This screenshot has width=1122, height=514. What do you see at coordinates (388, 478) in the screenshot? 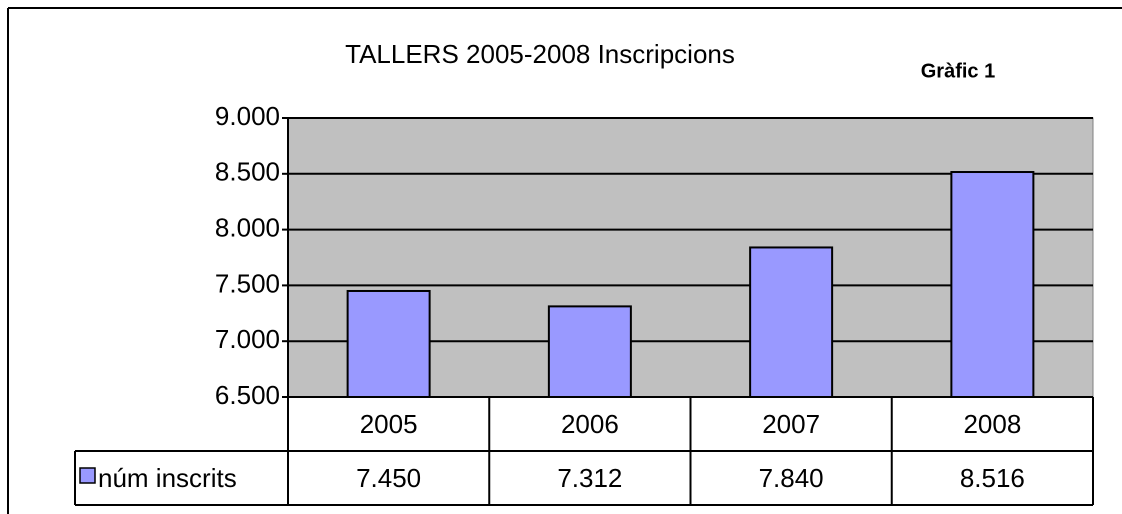
I see `data-label: 7.450` at bounding box center [388, 478].